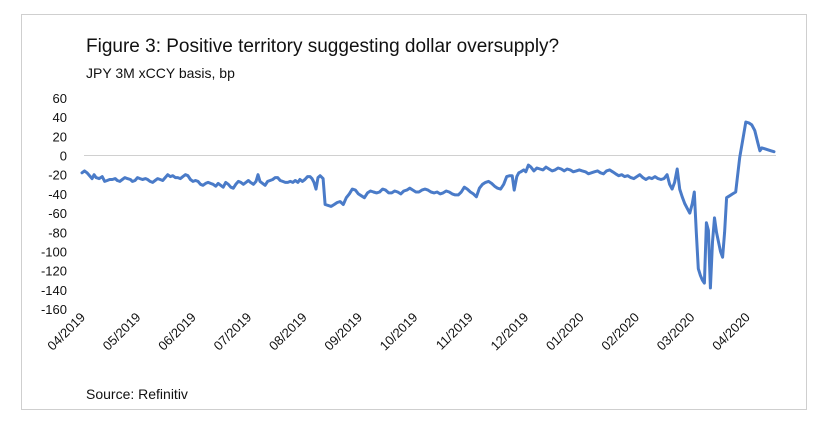 The image size is (821, 425). Describe the element at coordinates (54, 309) in the screenshot. I see `y-tick-label: -160` at that location.